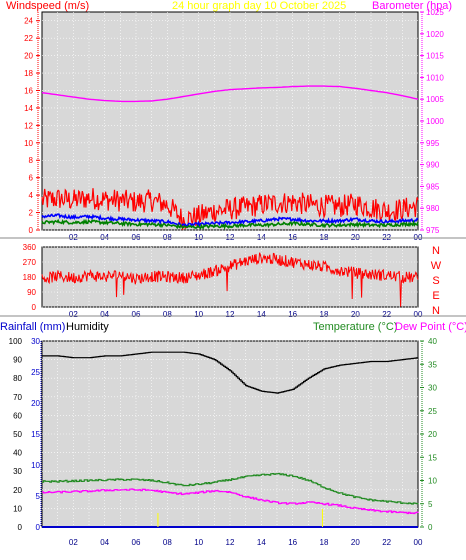  What do you see at coordinates (87, 327) in the screenshot?
I see `humidity-axis-label: Humidity` at bounding box center [87, 327].